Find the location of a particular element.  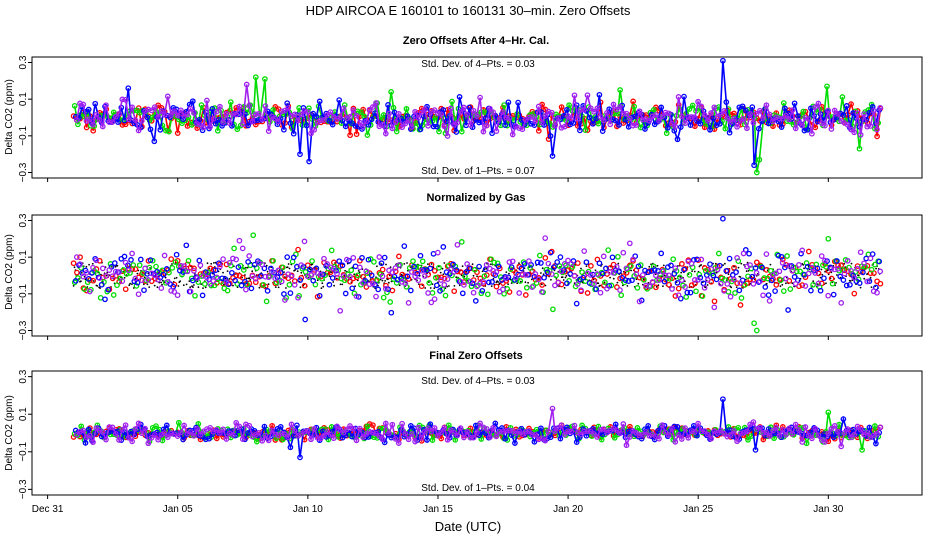

series-purple is located at coordinates (478, 274).